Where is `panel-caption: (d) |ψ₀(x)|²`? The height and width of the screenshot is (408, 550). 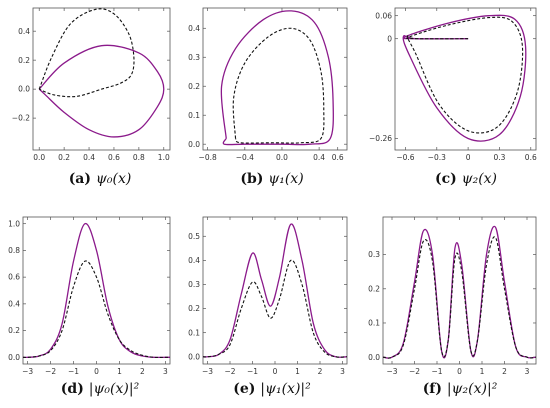 panel-caption: (d) |ψ₀(x)|² is located at coordinates (100, 389).